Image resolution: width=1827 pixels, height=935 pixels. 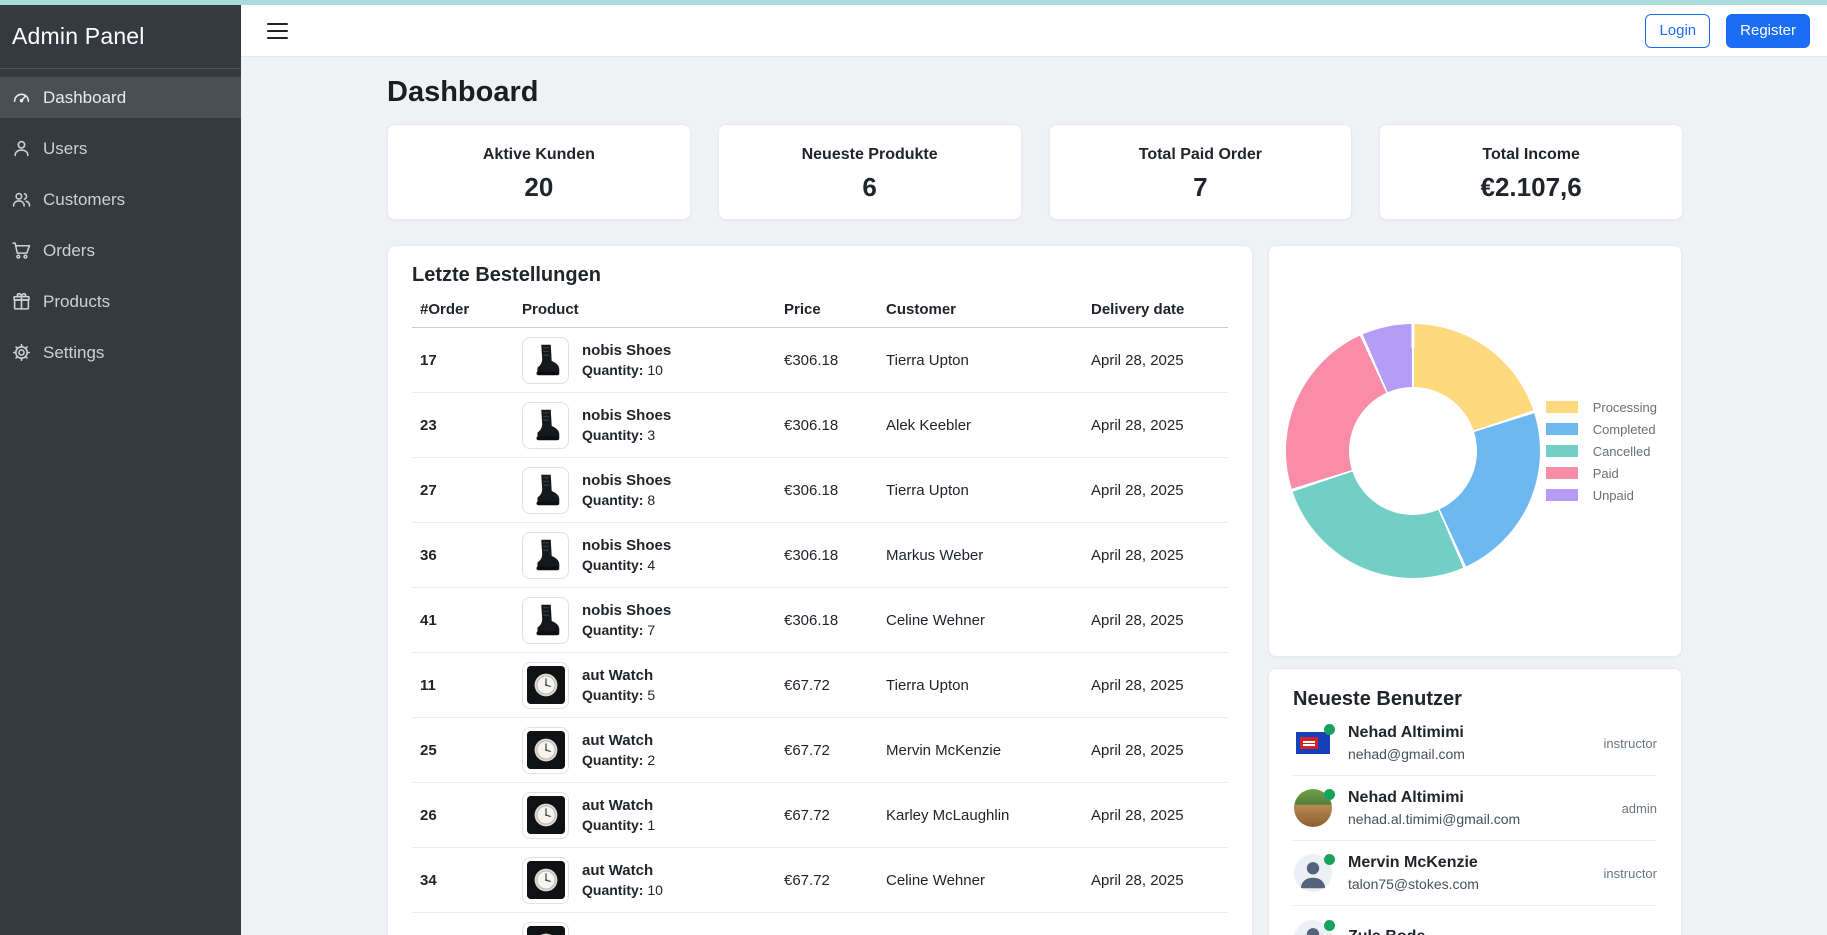 I want to click on user-name: Zula Bode, so click(x=1386, y=931).